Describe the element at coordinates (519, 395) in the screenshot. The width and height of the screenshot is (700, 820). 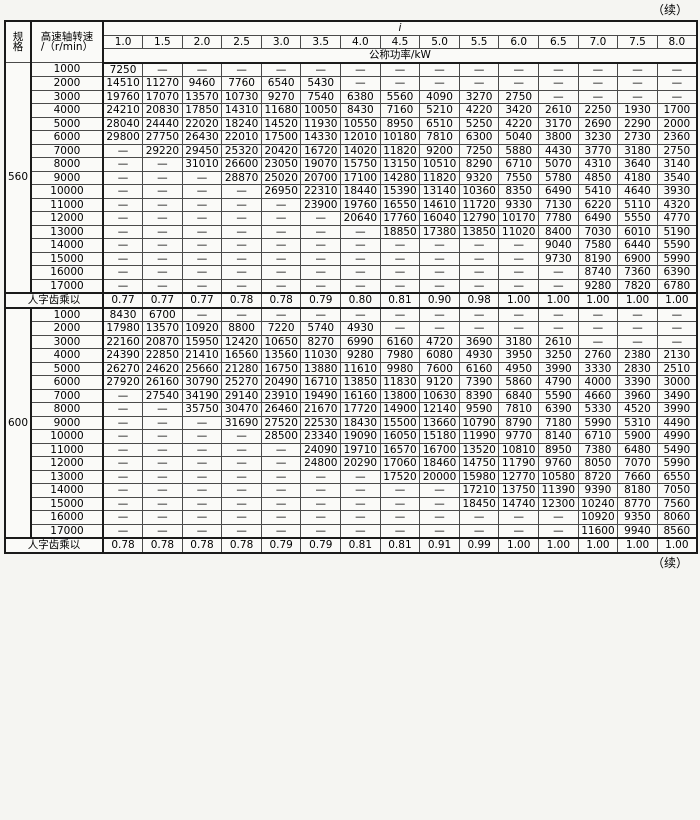
I see `power-cell: 6840` at that location.